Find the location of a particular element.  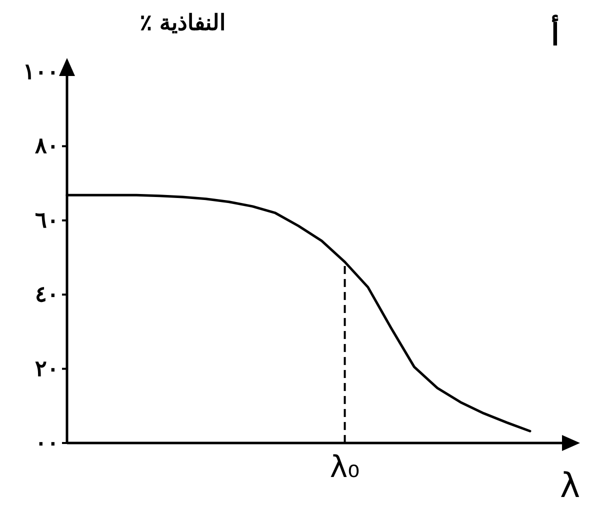

ytick: ٤٠ is located at coordinates (47, 295).